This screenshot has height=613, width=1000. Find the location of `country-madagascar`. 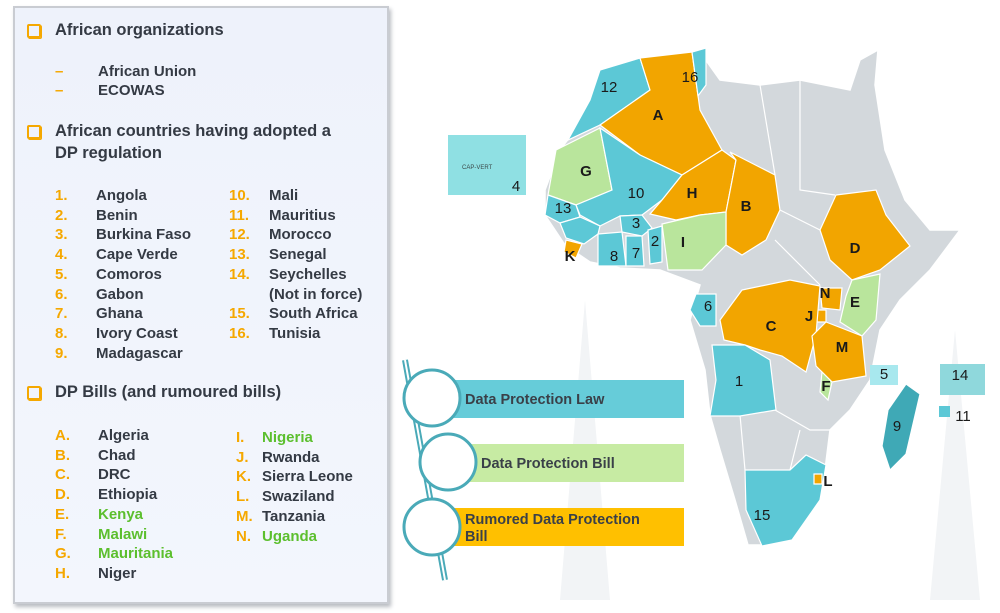

country-madagascar is located at coordinates (901, 427).